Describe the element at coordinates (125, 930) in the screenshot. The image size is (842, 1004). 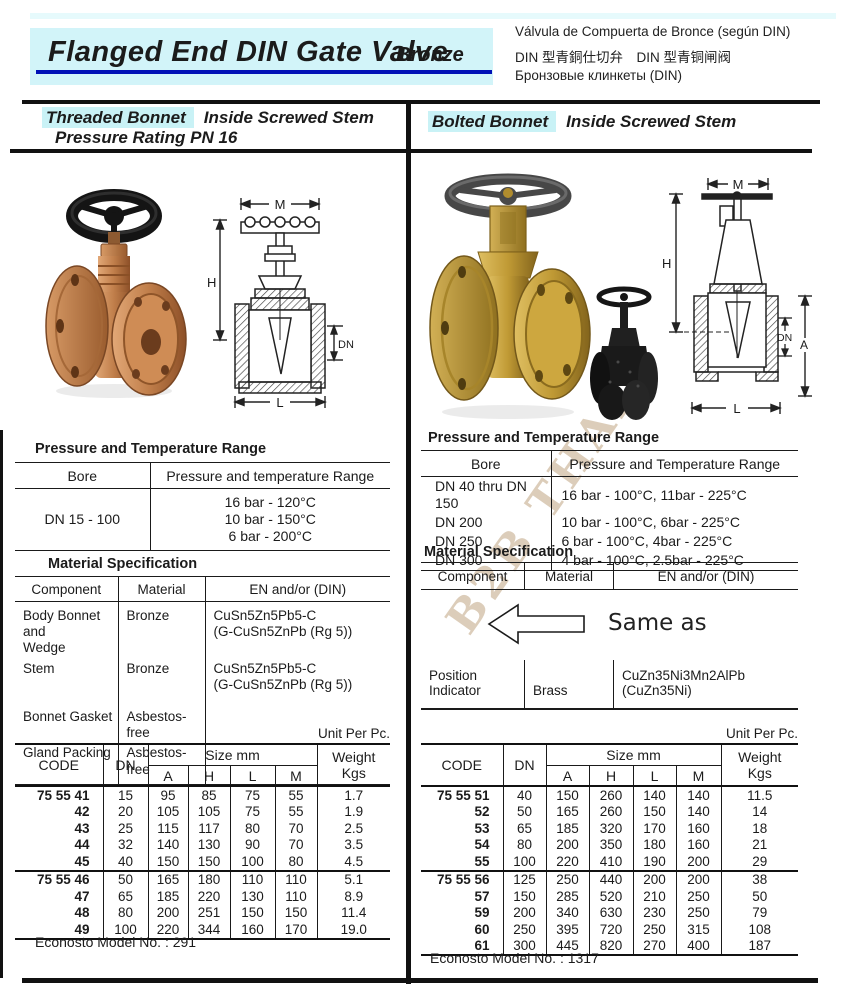
I see `table-cell: 100` at that location.